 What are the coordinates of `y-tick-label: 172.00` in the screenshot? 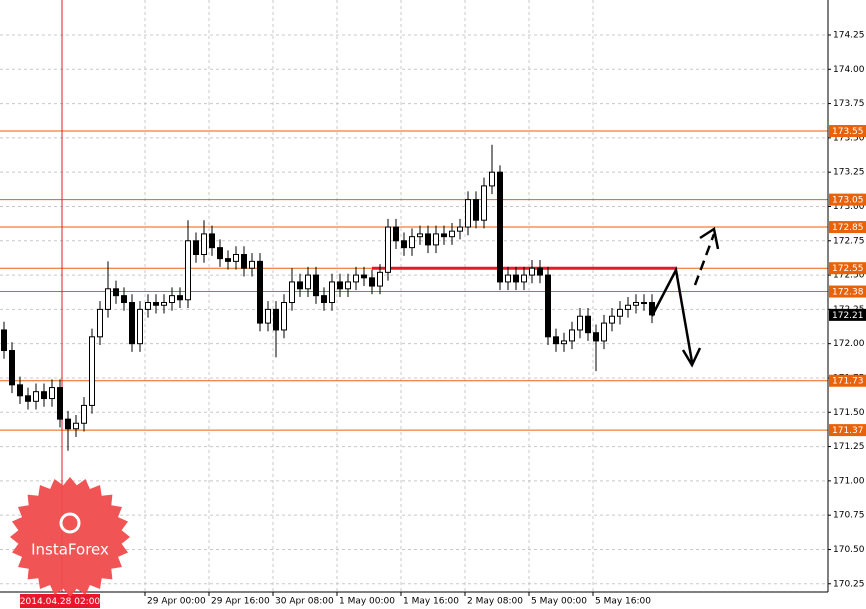 It's located at (849, 344).